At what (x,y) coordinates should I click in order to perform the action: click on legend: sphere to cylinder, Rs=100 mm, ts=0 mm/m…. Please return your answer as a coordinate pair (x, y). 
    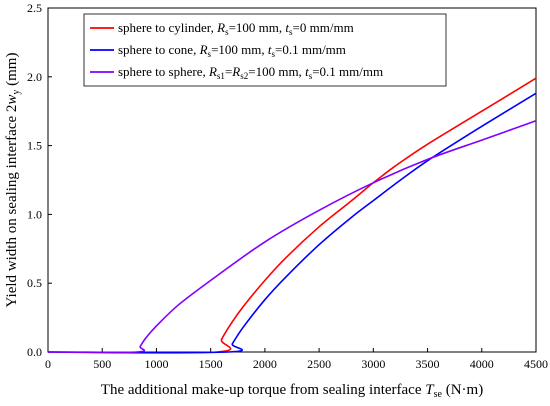
    Looking at the image, I should click on (265, 50).